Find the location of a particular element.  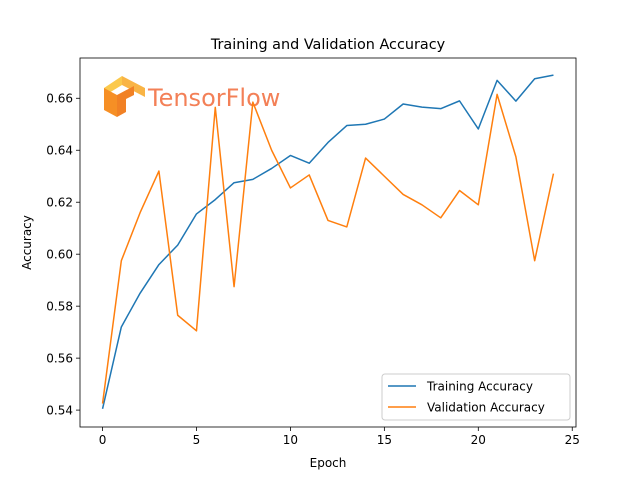

x-tick-label: 10 is located at coordinates (290, 440).